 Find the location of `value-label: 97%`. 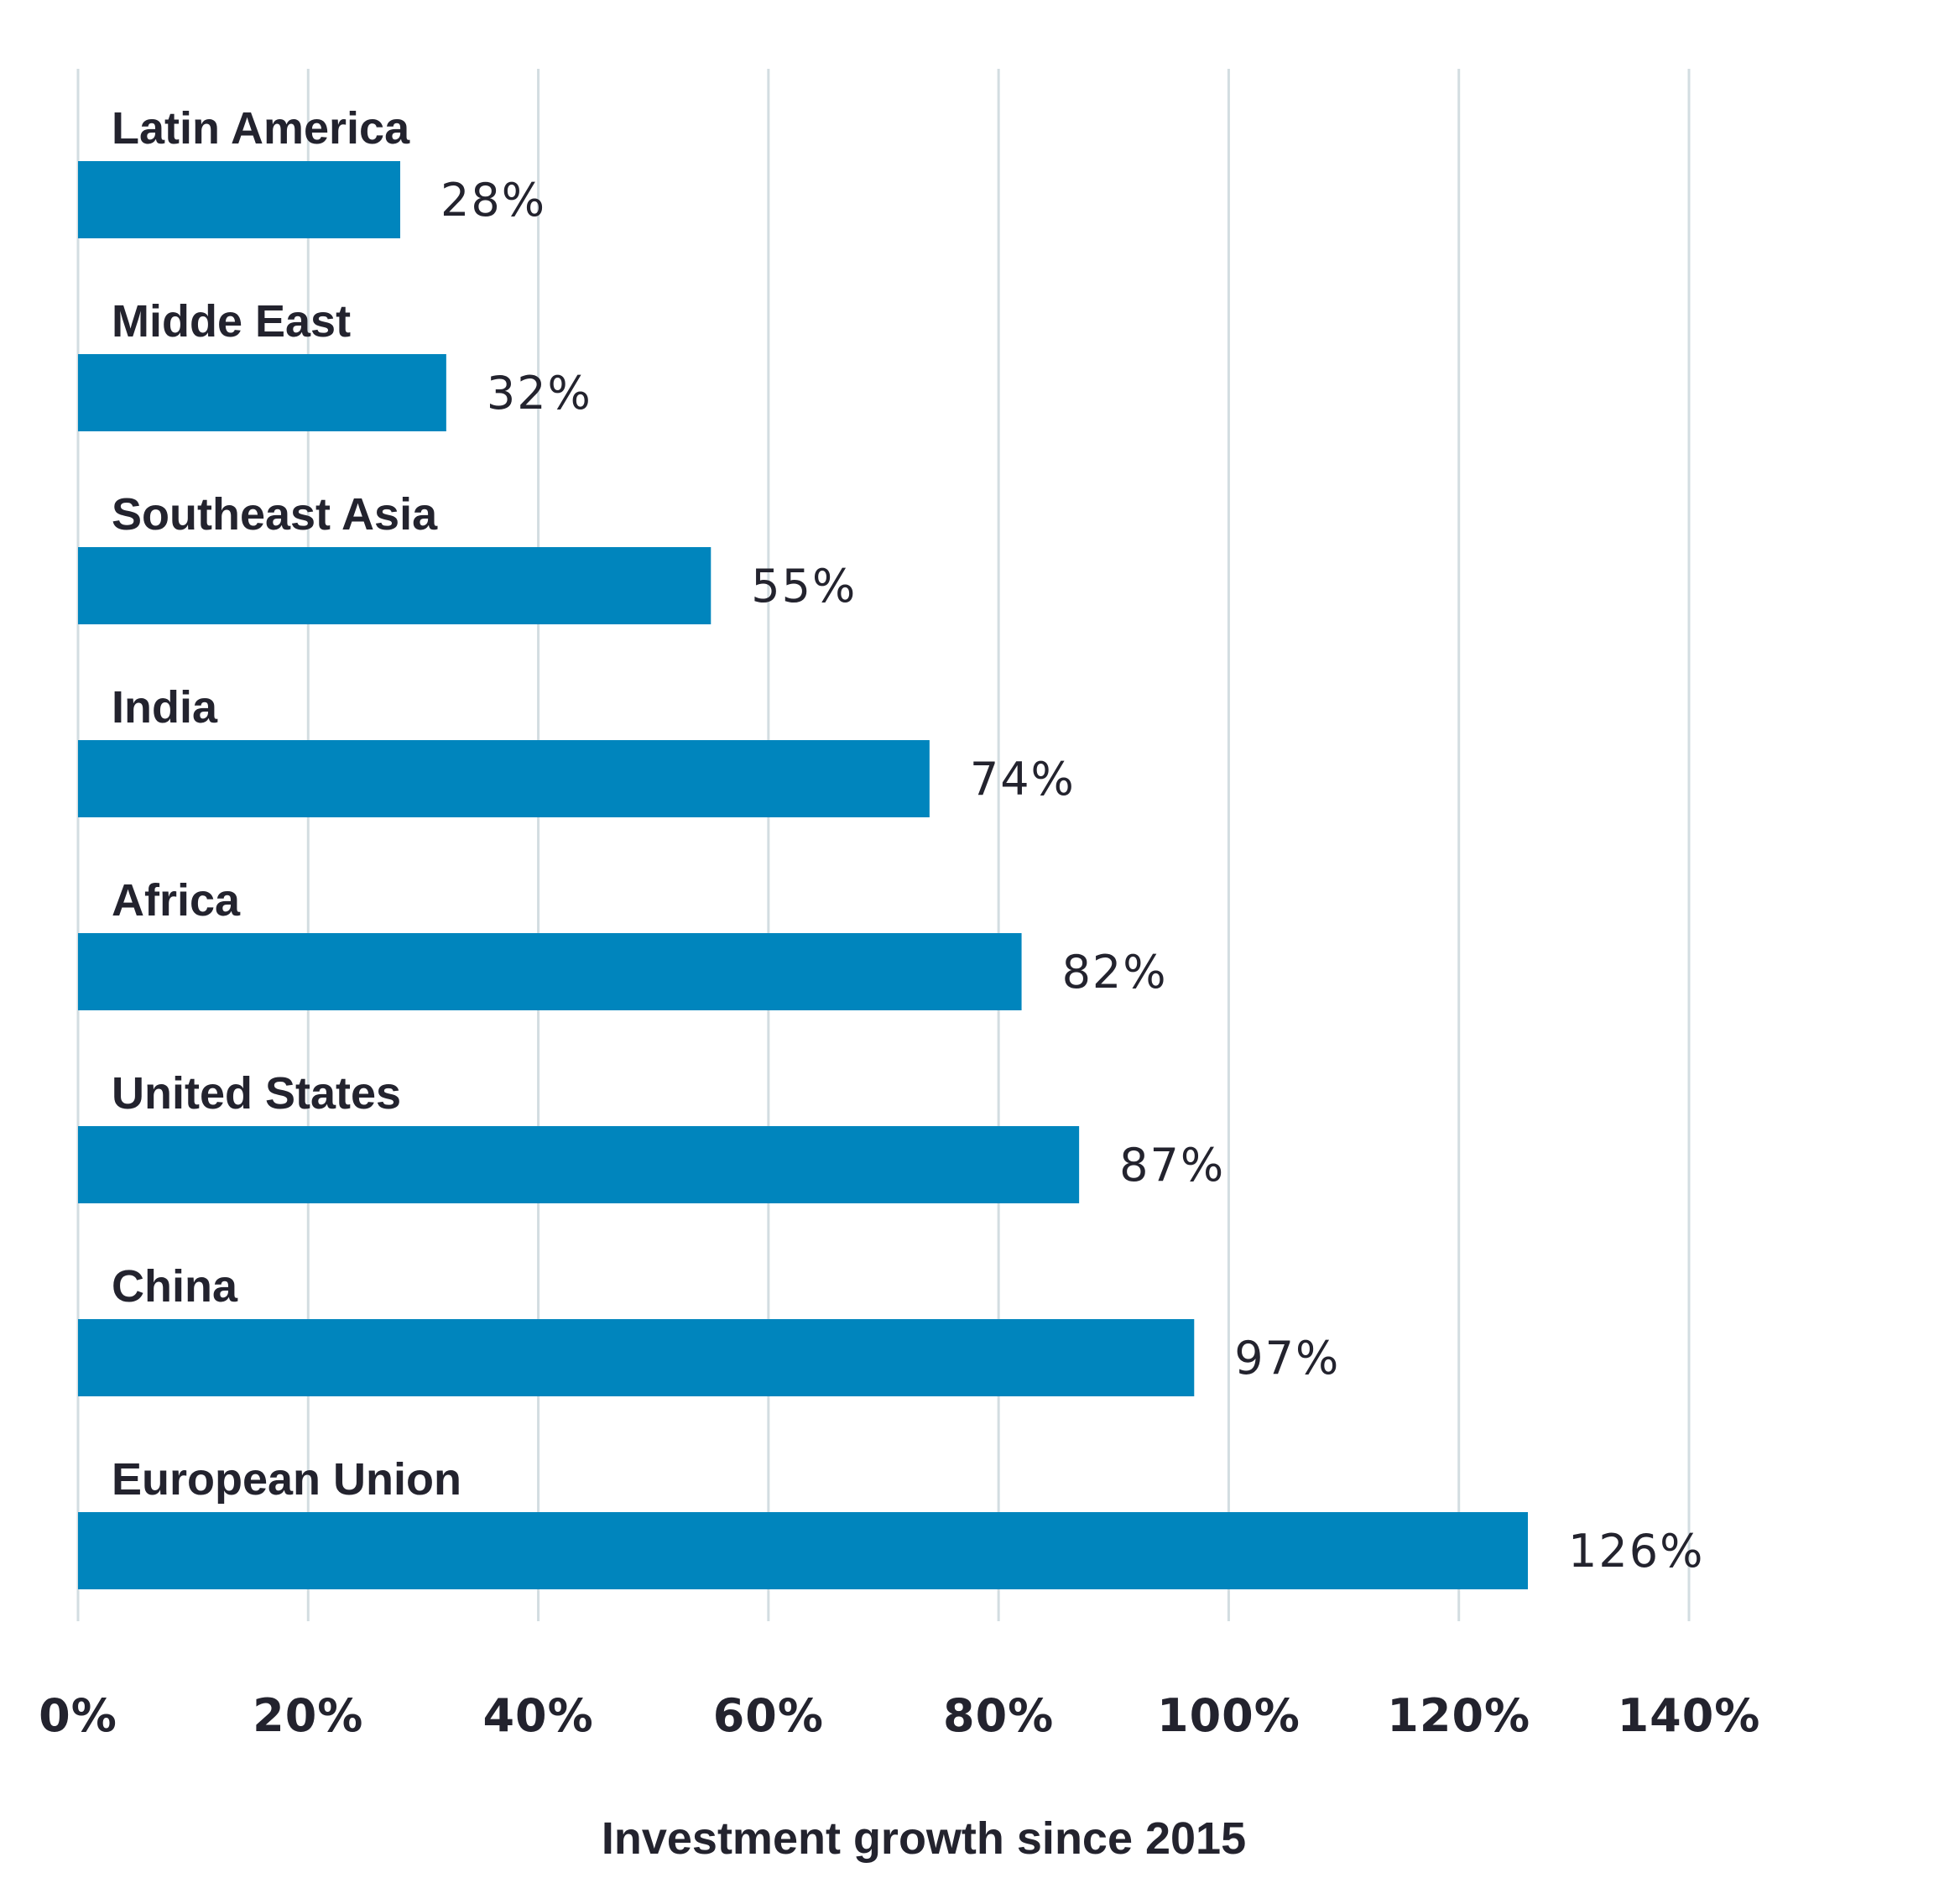

value-label: 97% is located at coordinates (1287, 1358).